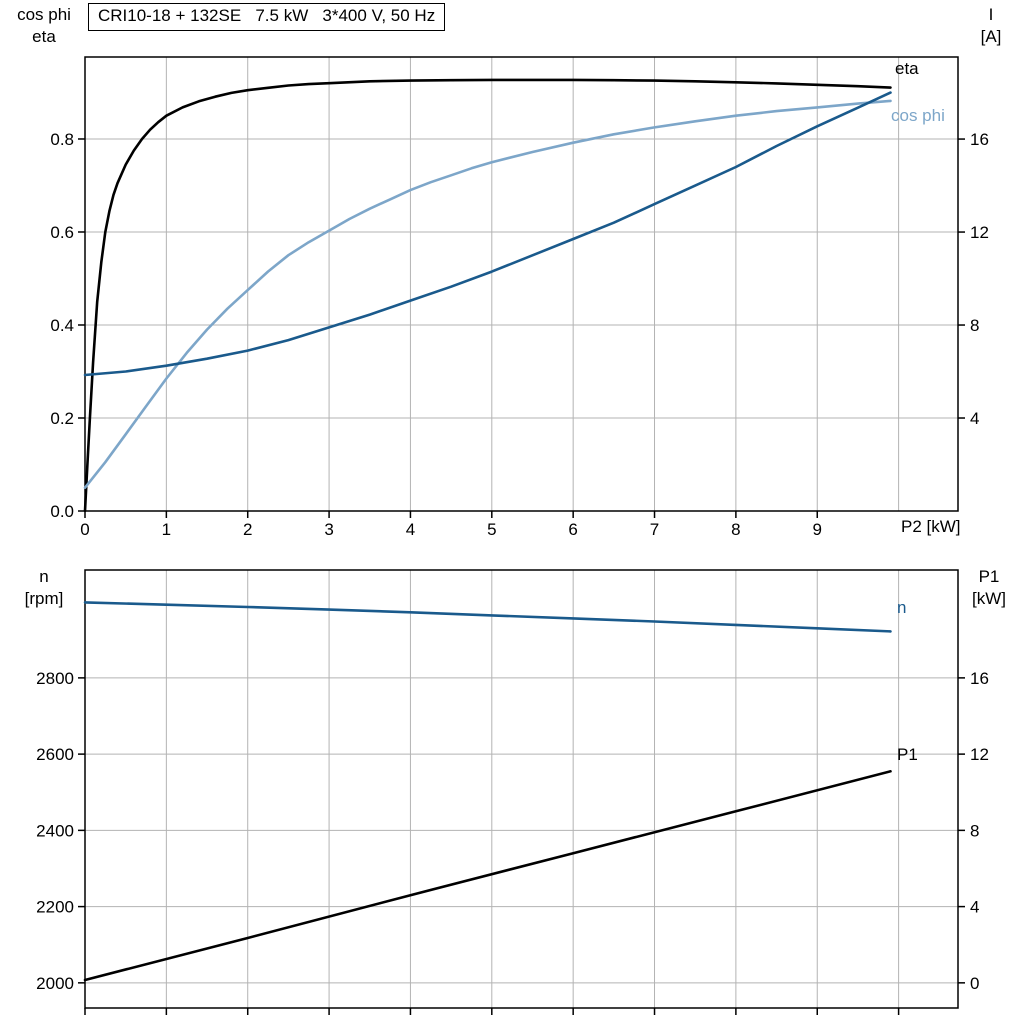  Describe the element at coordinates (55, 983) in the screenshot. I see `left-tick-label: 2000` at that location.